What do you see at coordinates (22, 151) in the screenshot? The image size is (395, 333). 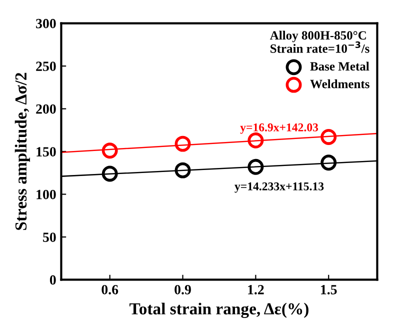 I see `y-axis-title: Stress amplitude, Δσ/2` at bounding box center [22, 151].